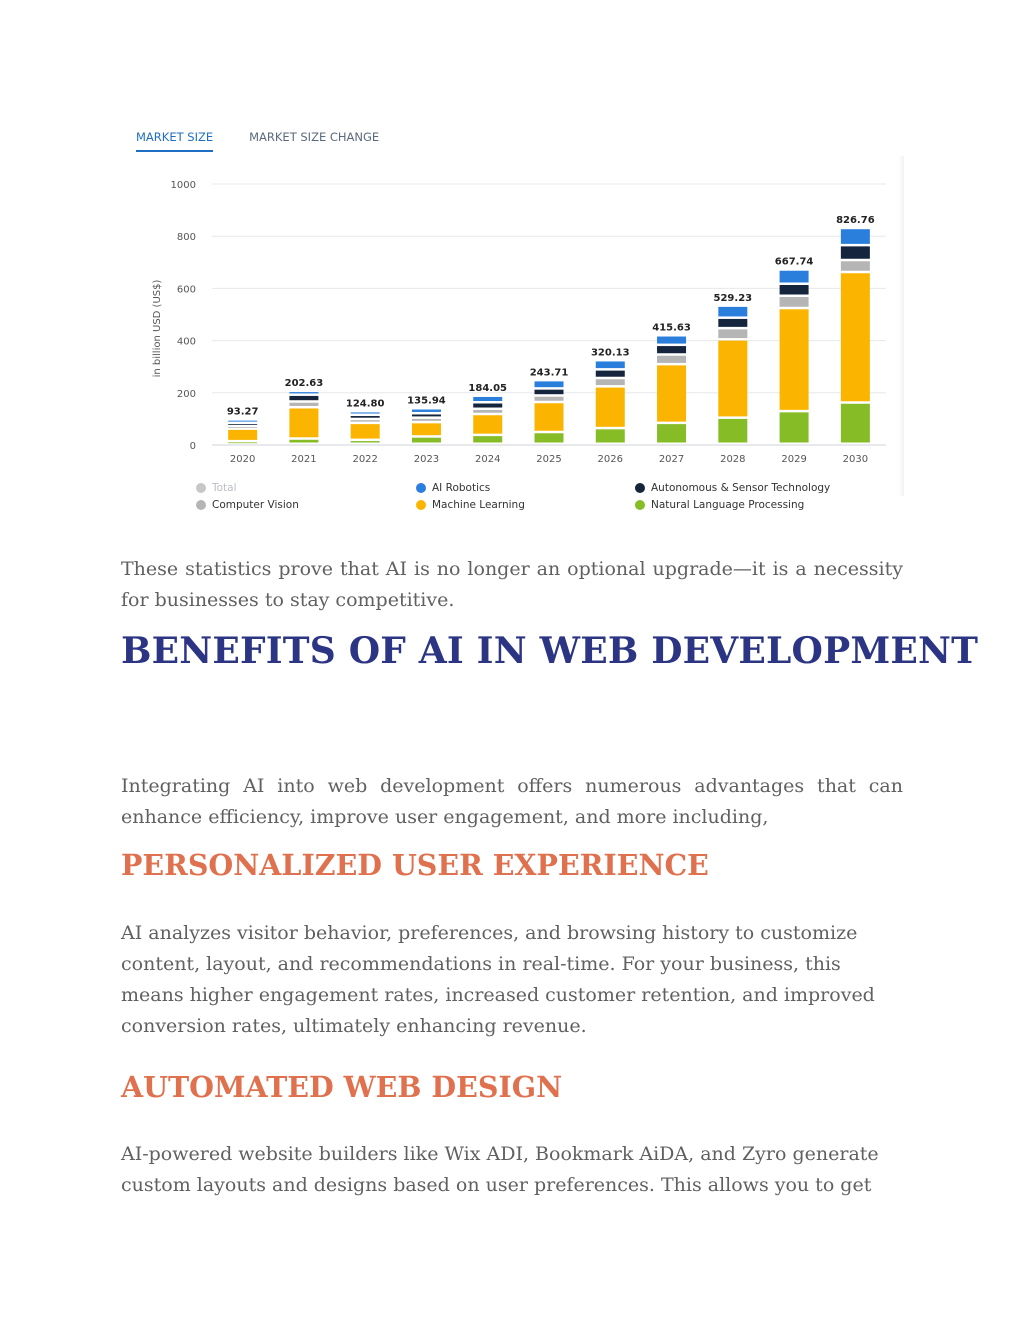  Describe the element at coordinates (728, 505) in the screenshot. I see `legend-label: Natural Language Processing` at that location.